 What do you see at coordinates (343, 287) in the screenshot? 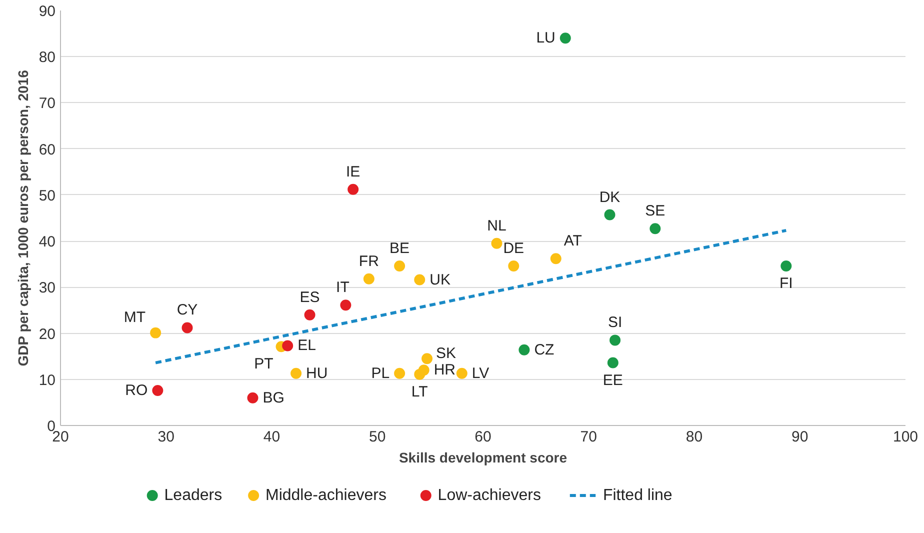
I see `annotation: IT` at bounding box center [343, 287].